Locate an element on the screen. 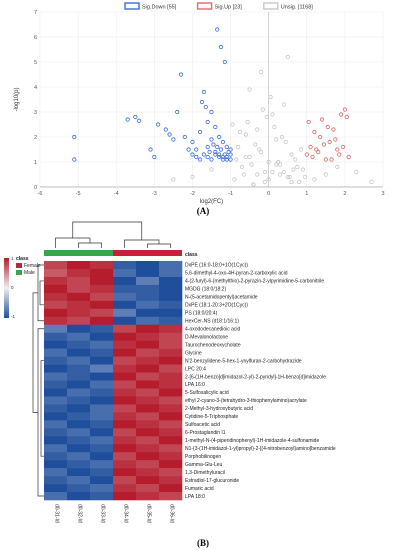  row-label: PS (18:0/20:4) is located at coordinates (201, 314).